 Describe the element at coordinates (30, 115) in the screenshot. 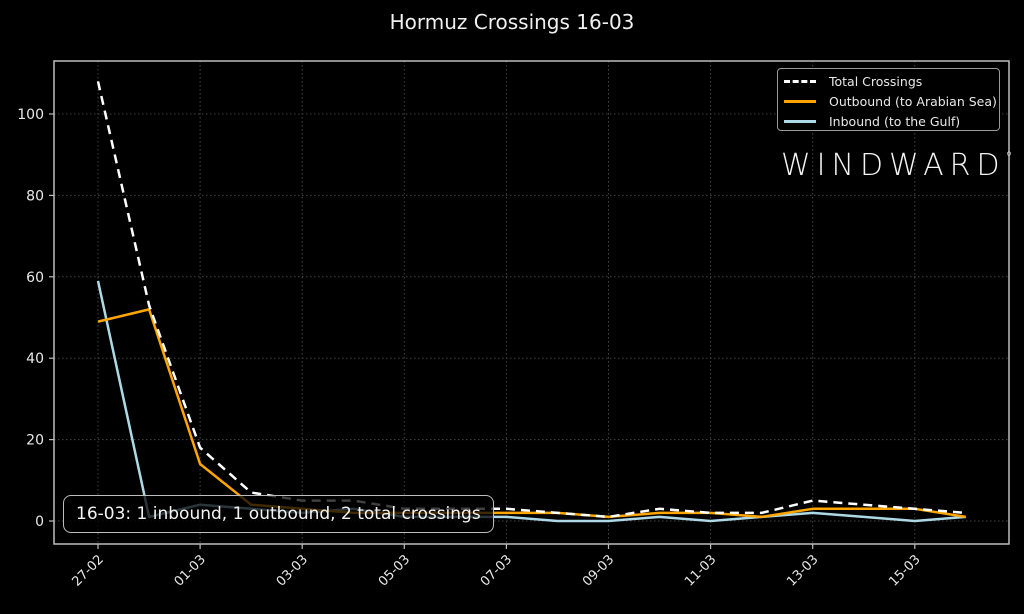

I see `y-tick-label: 100` at that location.